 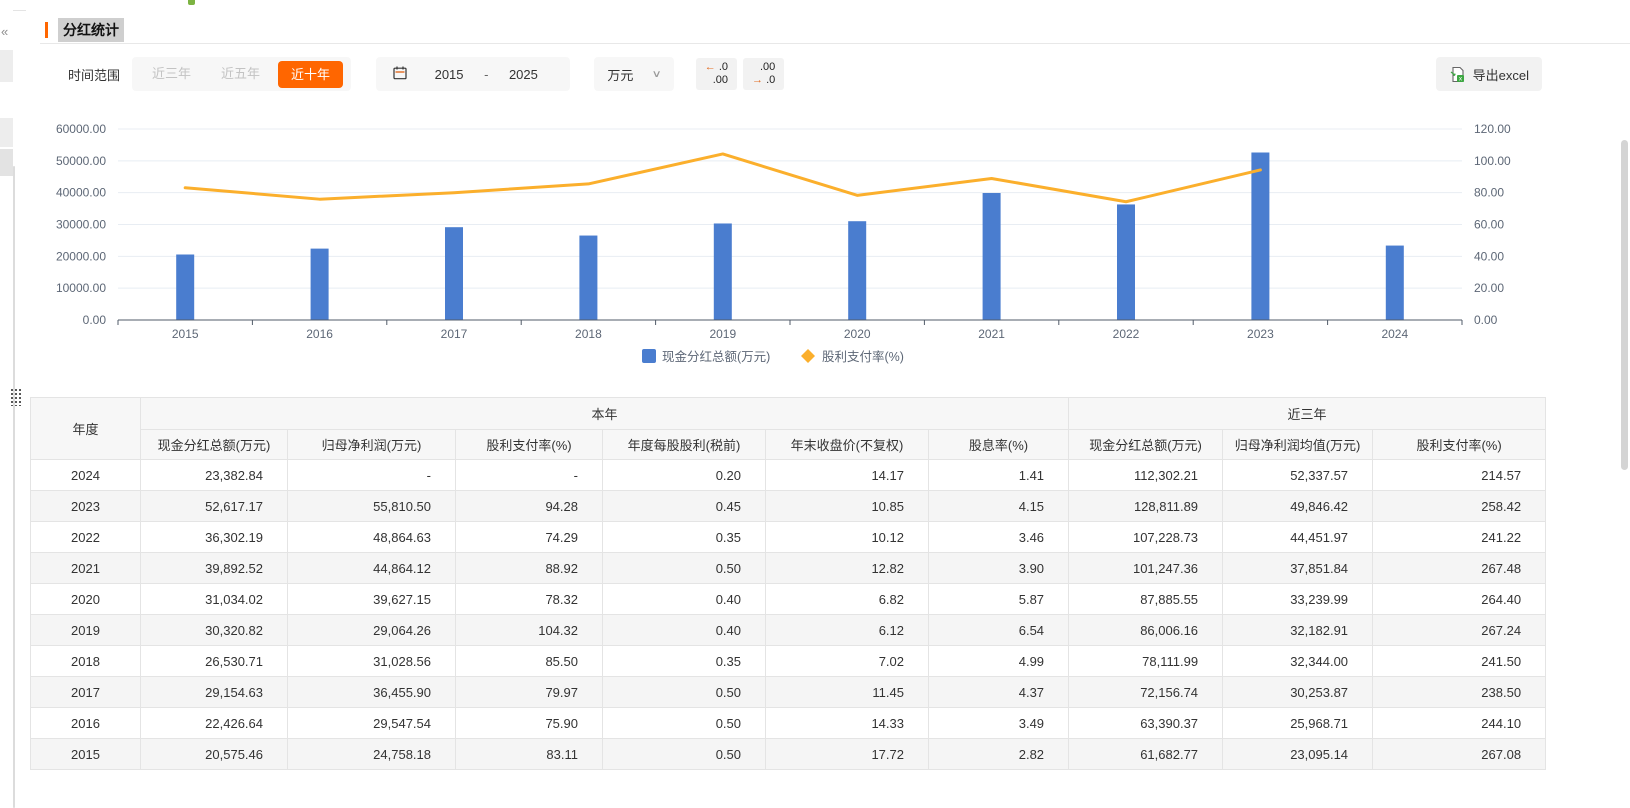 I want to click on cell-value: 94.28, so click(x=529, y=506).